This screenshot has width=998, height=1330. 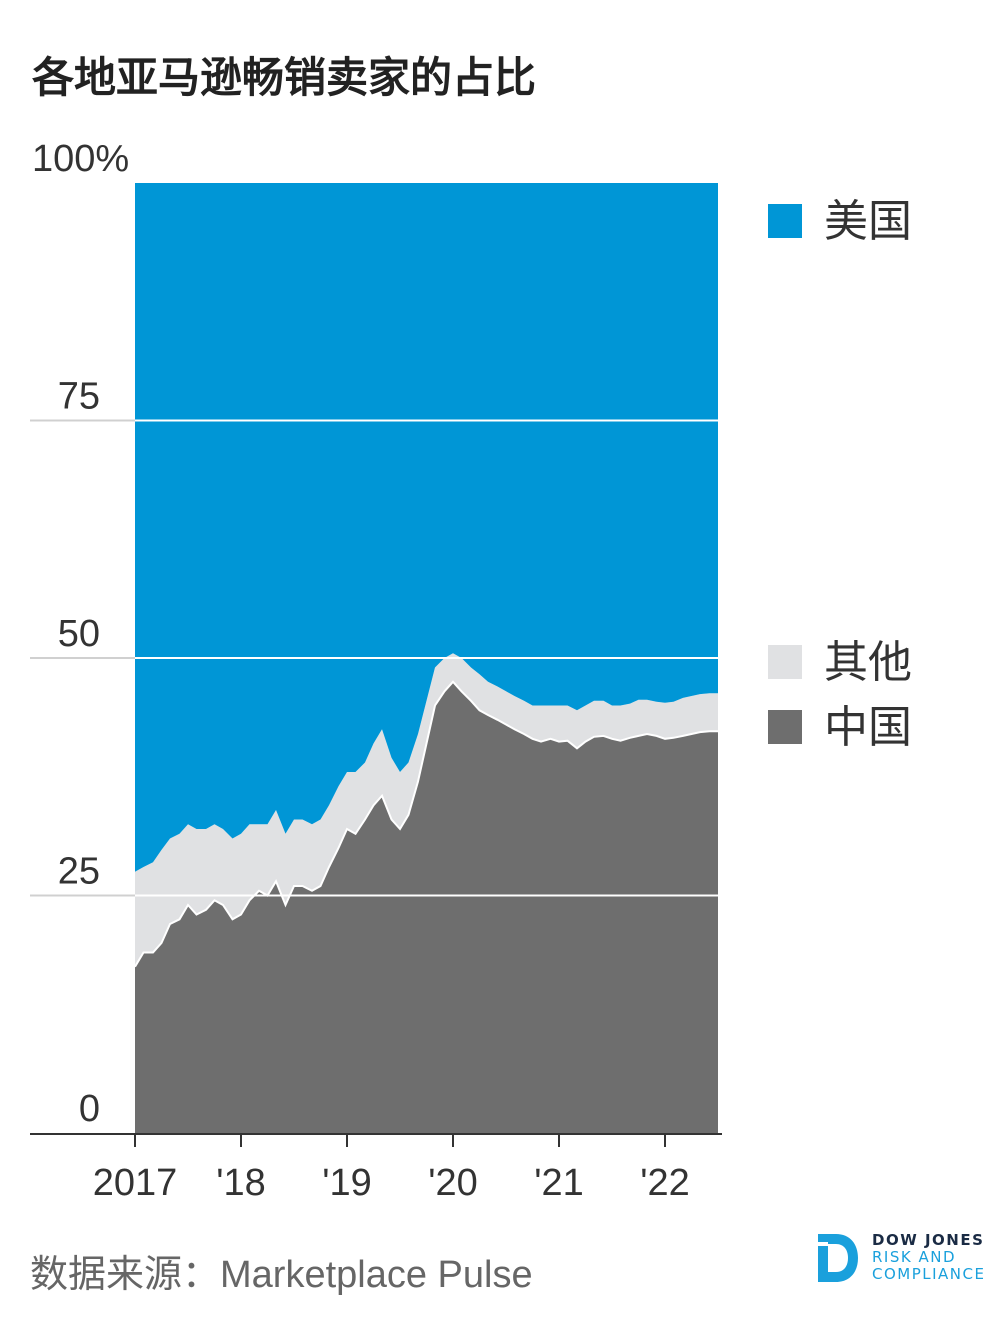 I want to click on logo-line-1: DOW JONES, so click(x=928, y=1240).